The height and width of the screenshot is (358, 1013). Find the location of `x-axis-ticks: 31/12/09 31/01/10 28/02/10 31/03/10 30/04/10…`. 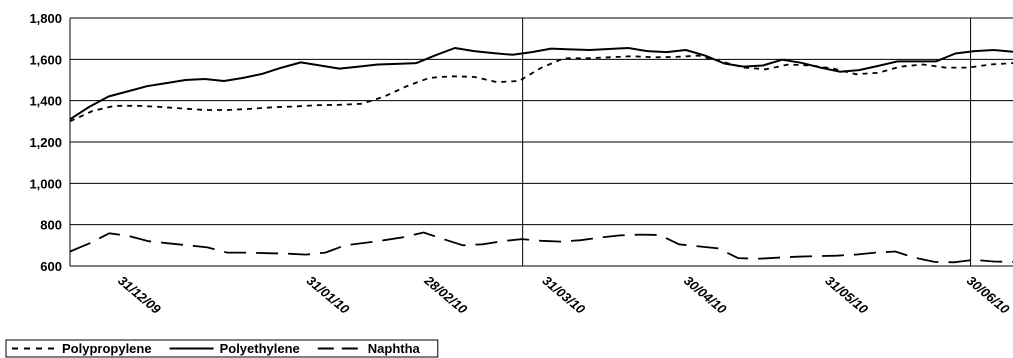

x-axis-ticks: 31/12/09 31/01/10 28/02/10 31/03/10 30/04/10… is located at coordinates (564, 294).